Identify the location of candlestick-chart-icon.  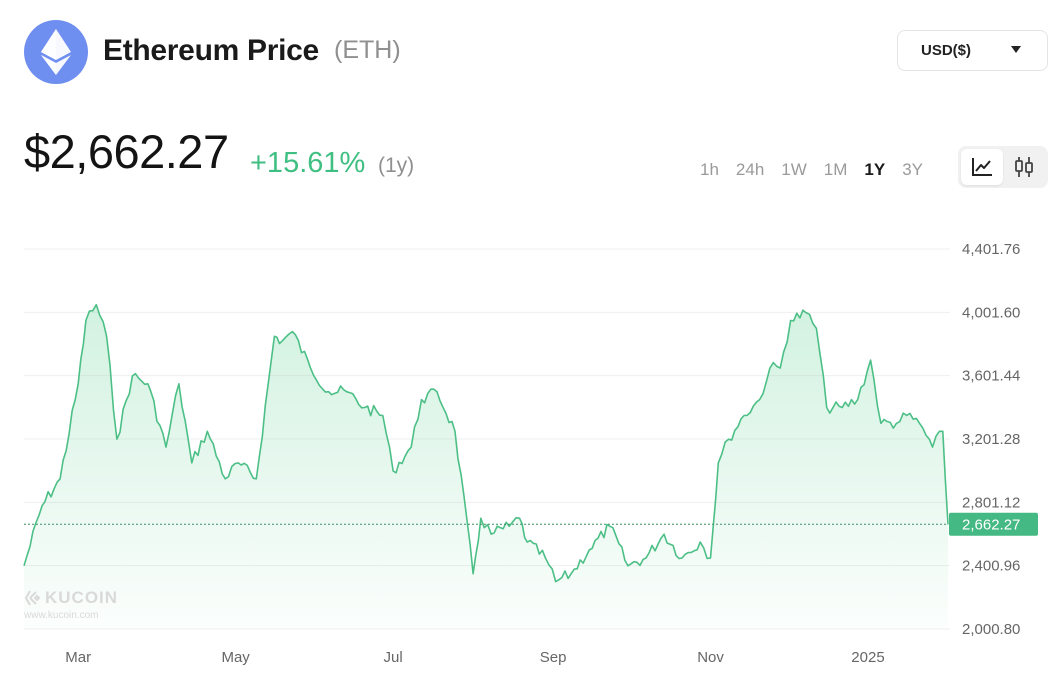
(1024, 167).